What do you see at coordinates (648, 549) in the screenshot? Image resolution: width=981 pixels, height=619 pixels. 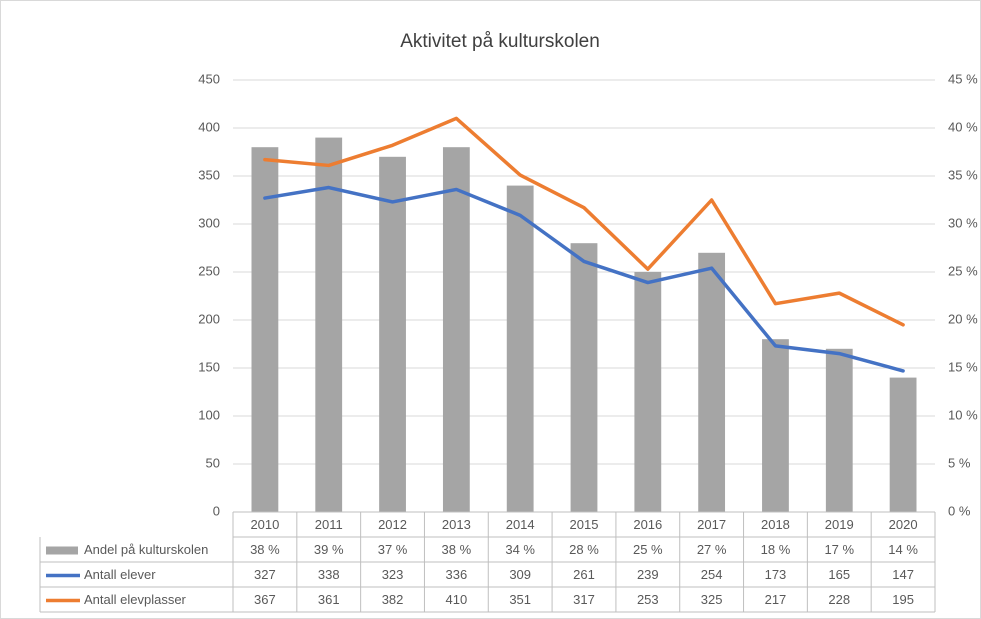 I see `table-value: 25 %` at bounding box center [648, 549].